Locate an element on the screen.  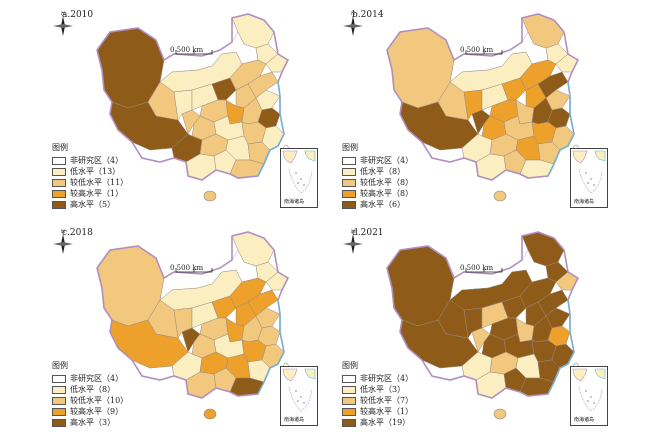
legend-label: 较低水平（8） is located at coordinates (387, 182).